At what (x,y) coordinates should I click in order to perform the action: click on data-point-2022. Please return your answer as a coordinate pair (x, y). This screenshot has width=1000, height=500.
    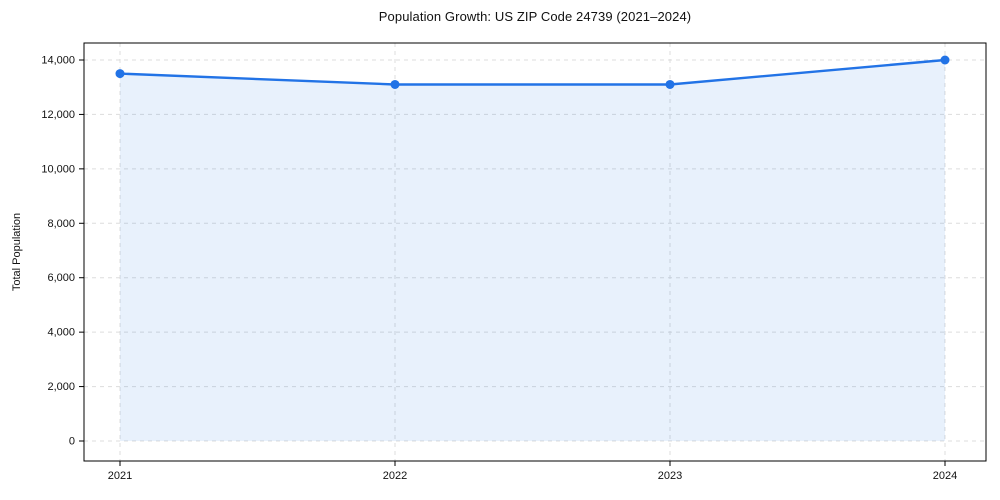
    Looking at the image, I should click on (395, 84).